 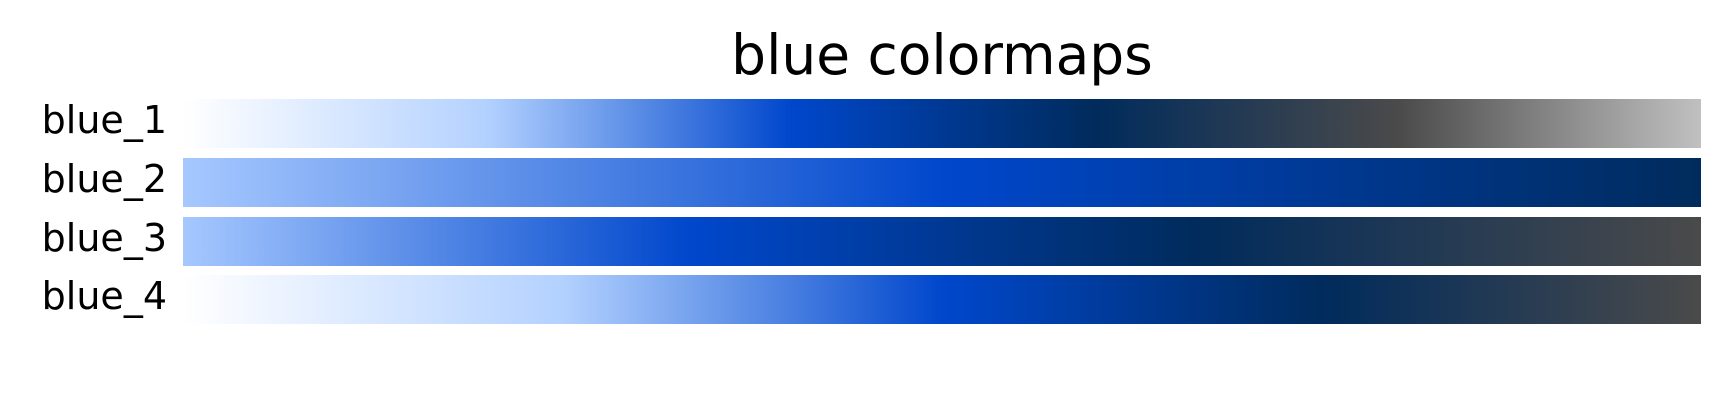 What do you see at coordinates (104, 296) in the screenshot?
I see `colormap-label: blue_4` at bounding box center [104, 296].